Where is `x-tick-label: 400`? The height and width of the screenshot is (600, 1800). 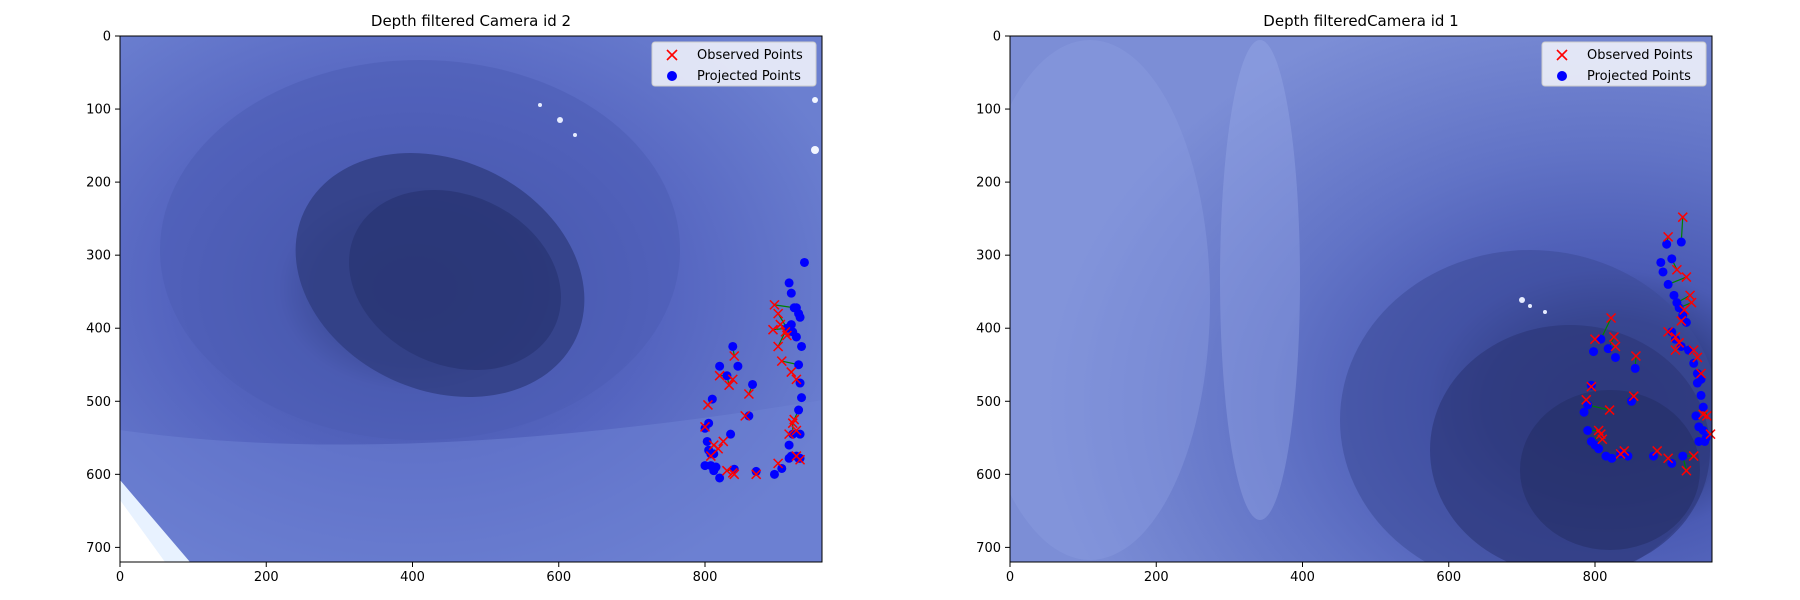
x-tick-label: 400 is located at coordinates (1302, 577).